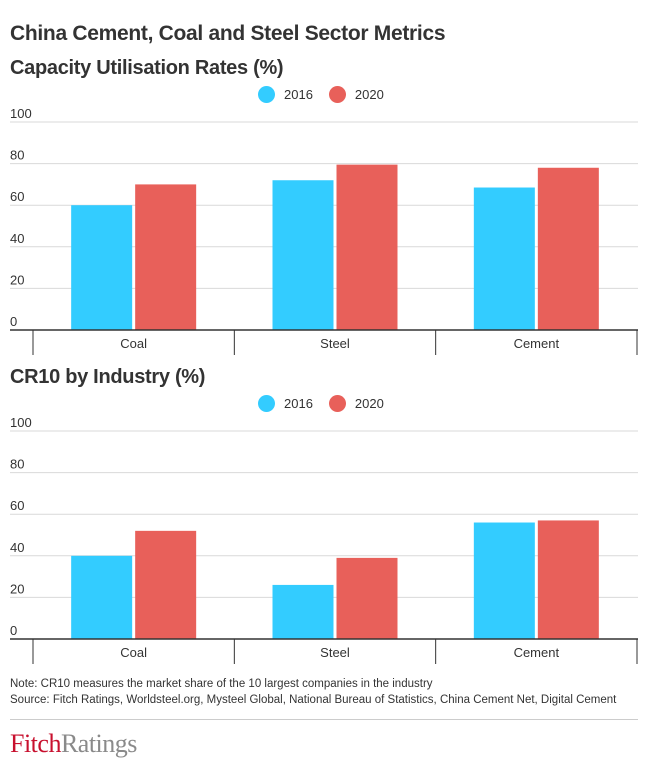 This screenshot has height=775, width=648. What do you see at coordinates (73, 743) in the screenshot?
I see `fitch-ratings-logo: FitchRatings` at bounding box center [73, 743].